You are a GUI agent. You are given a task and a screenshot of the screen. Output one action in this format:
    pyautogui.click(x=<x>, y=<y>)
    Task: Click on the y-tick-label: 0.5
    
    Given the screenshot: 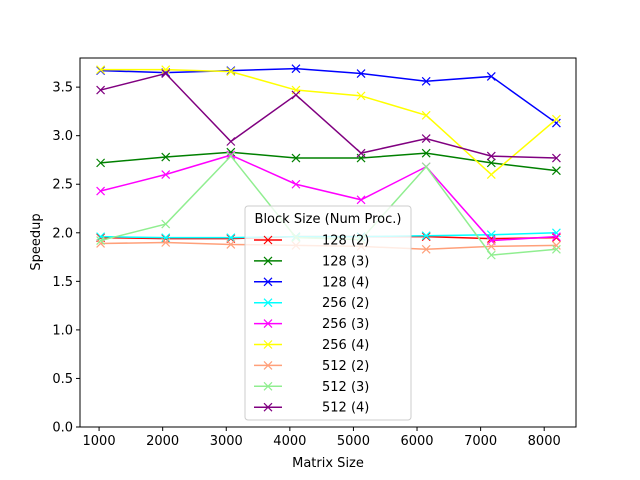 What is the action you would take?
    pyautogui.click(x=62, y=379)
    